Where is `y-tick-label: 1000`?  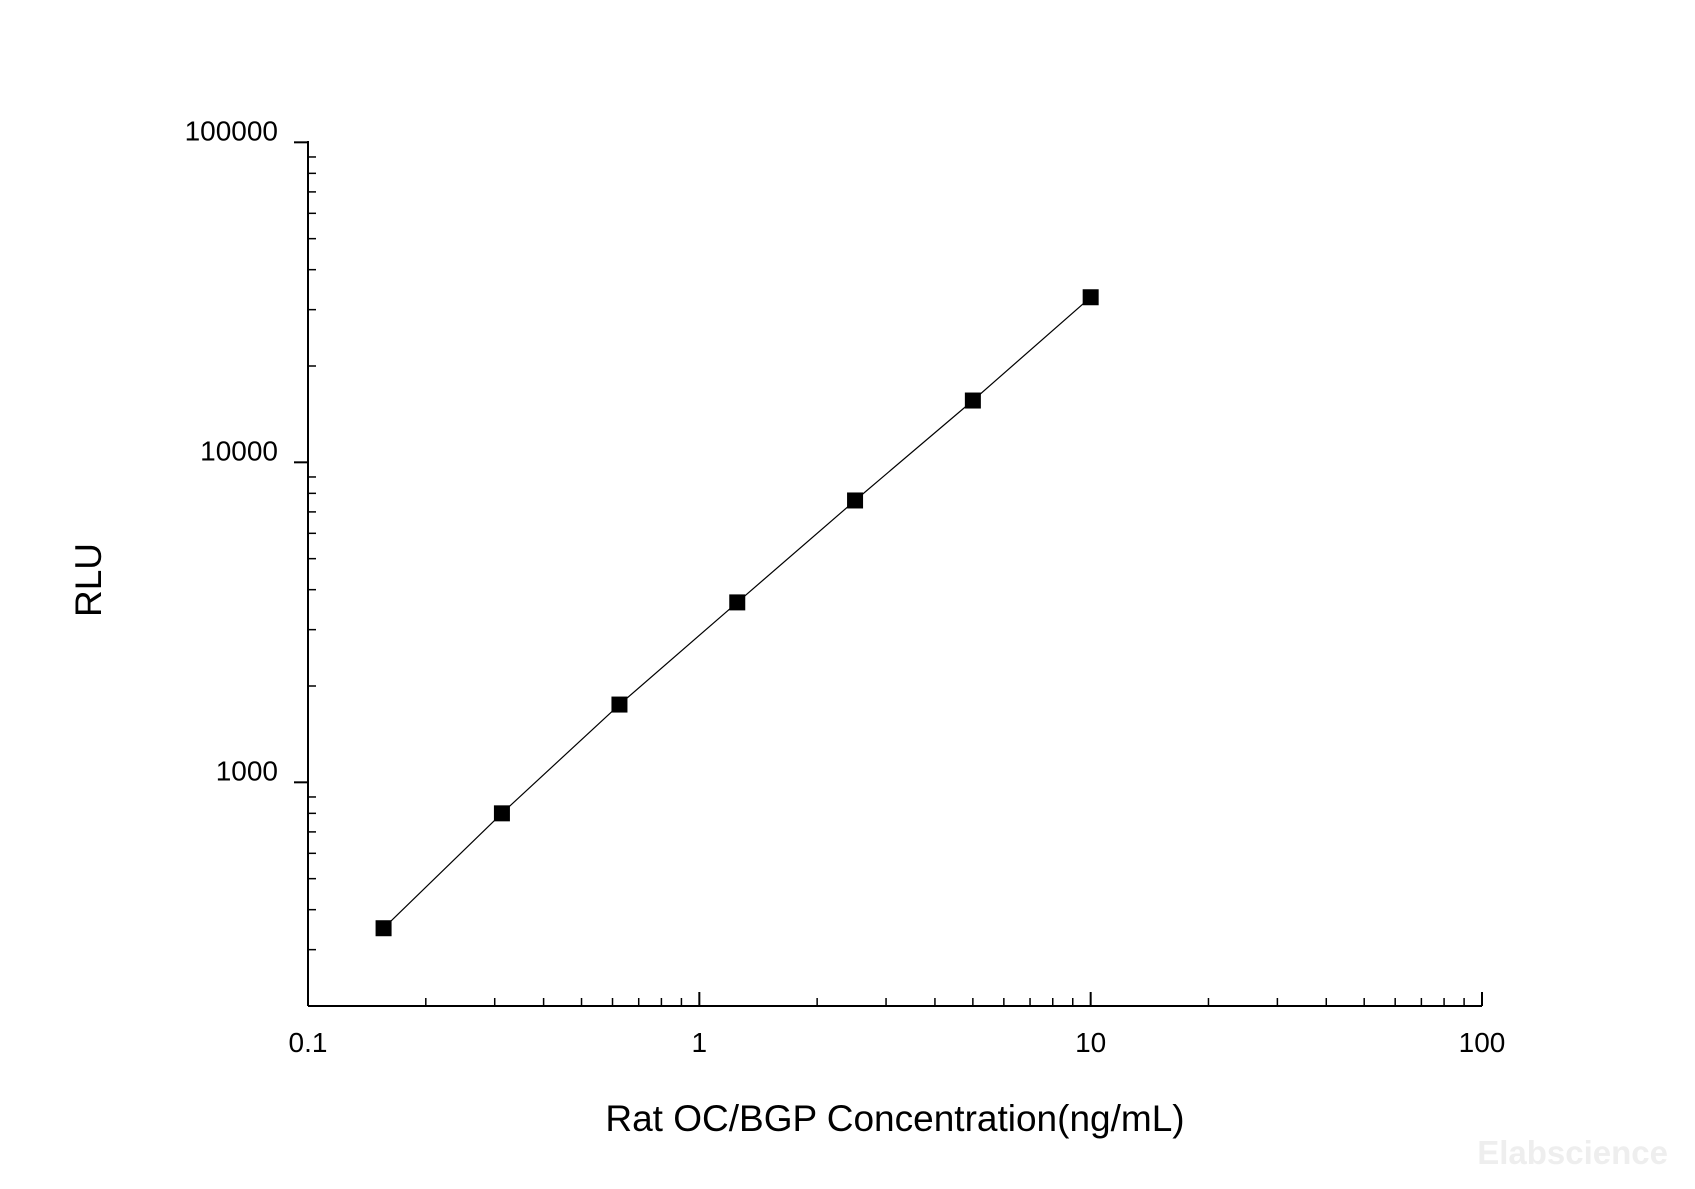 y-tick-label: 1000 is located at coordinates (247, 770).